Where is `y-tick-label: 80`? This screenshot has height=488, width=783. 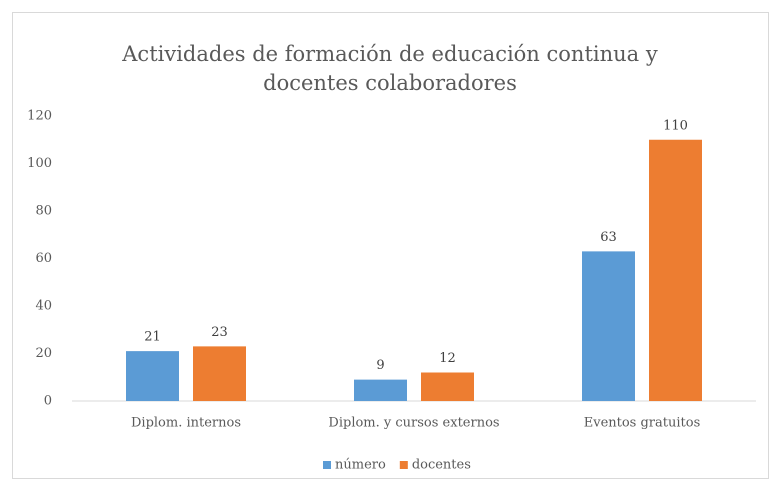 y-tick-label: 80 is located at coordinates (43, 211).